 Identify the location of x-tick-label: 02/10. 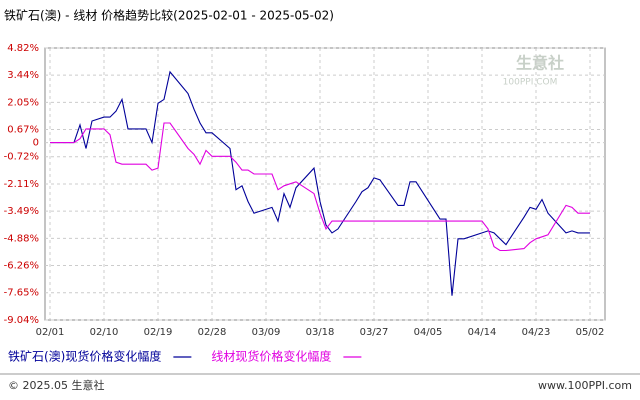
(104, 332).